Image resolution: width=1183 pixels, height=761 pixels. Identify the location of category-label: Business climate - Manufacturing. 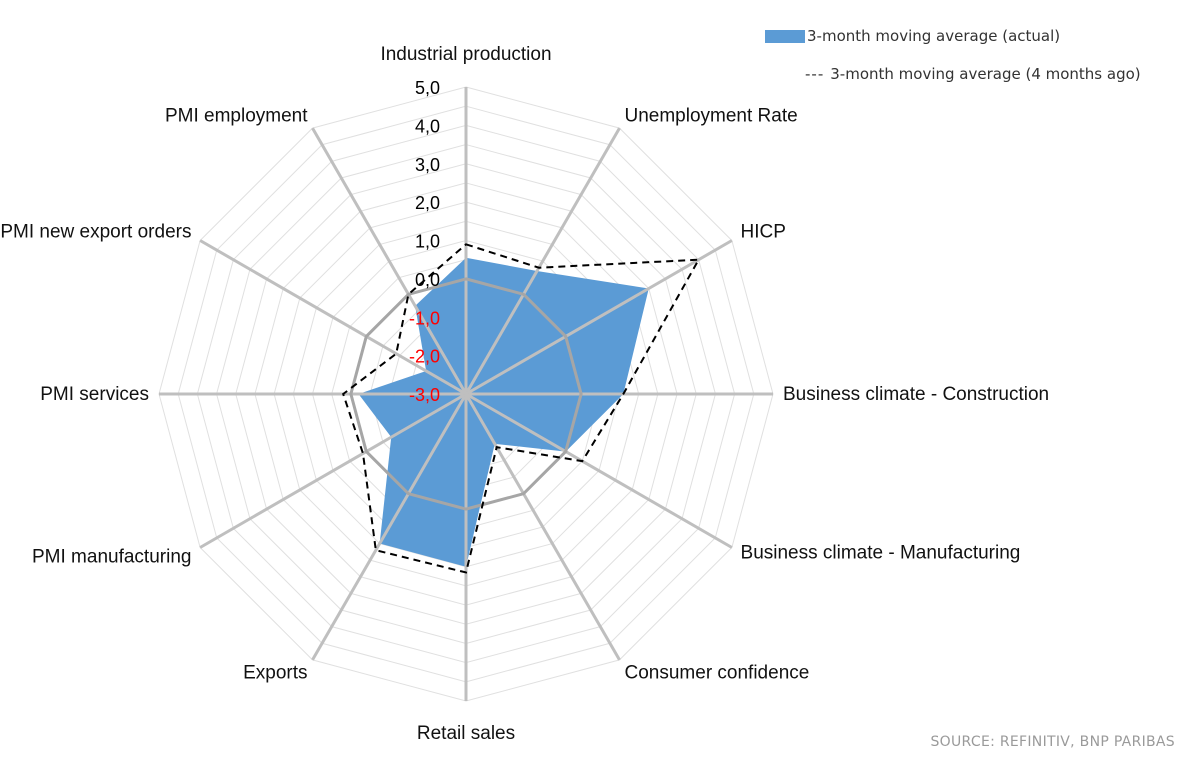
(881, 553).